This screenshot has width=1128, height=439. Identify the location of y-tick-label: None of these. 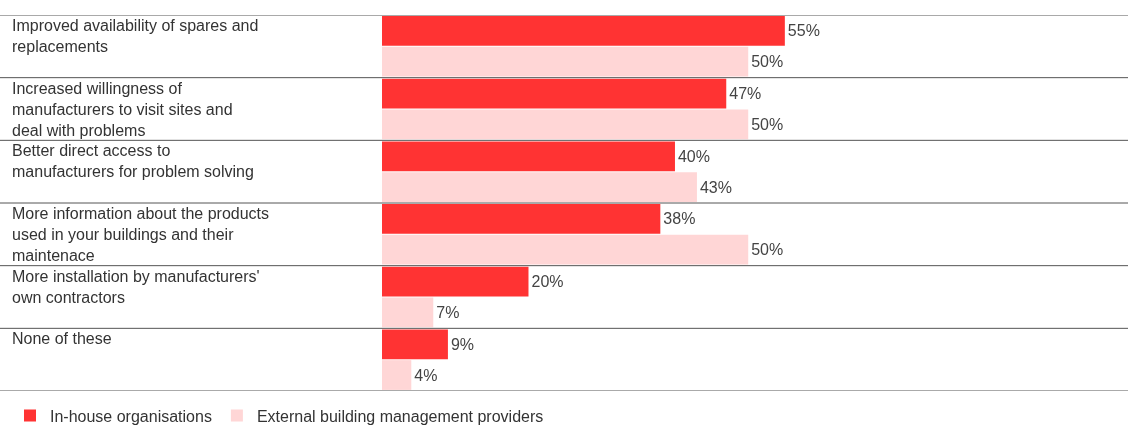
(62, 338).